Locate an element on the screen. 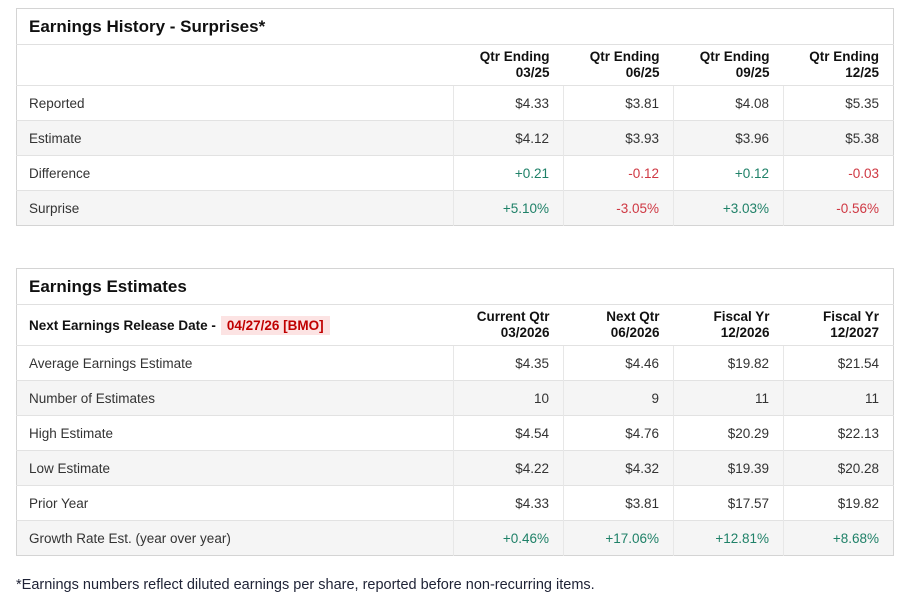 The image size is (903, 593). row-label: Low Estimate is located at coordinates (235, 468).